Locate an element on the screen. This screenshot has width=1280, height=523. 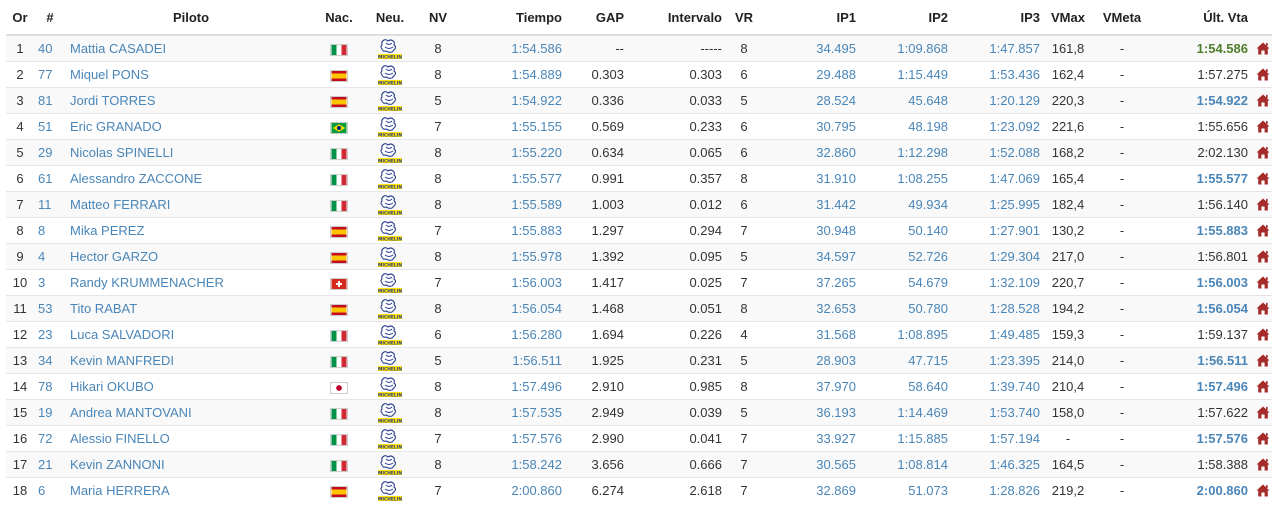
sector-2-time: 47.715 is located at coordinates (906, 360).